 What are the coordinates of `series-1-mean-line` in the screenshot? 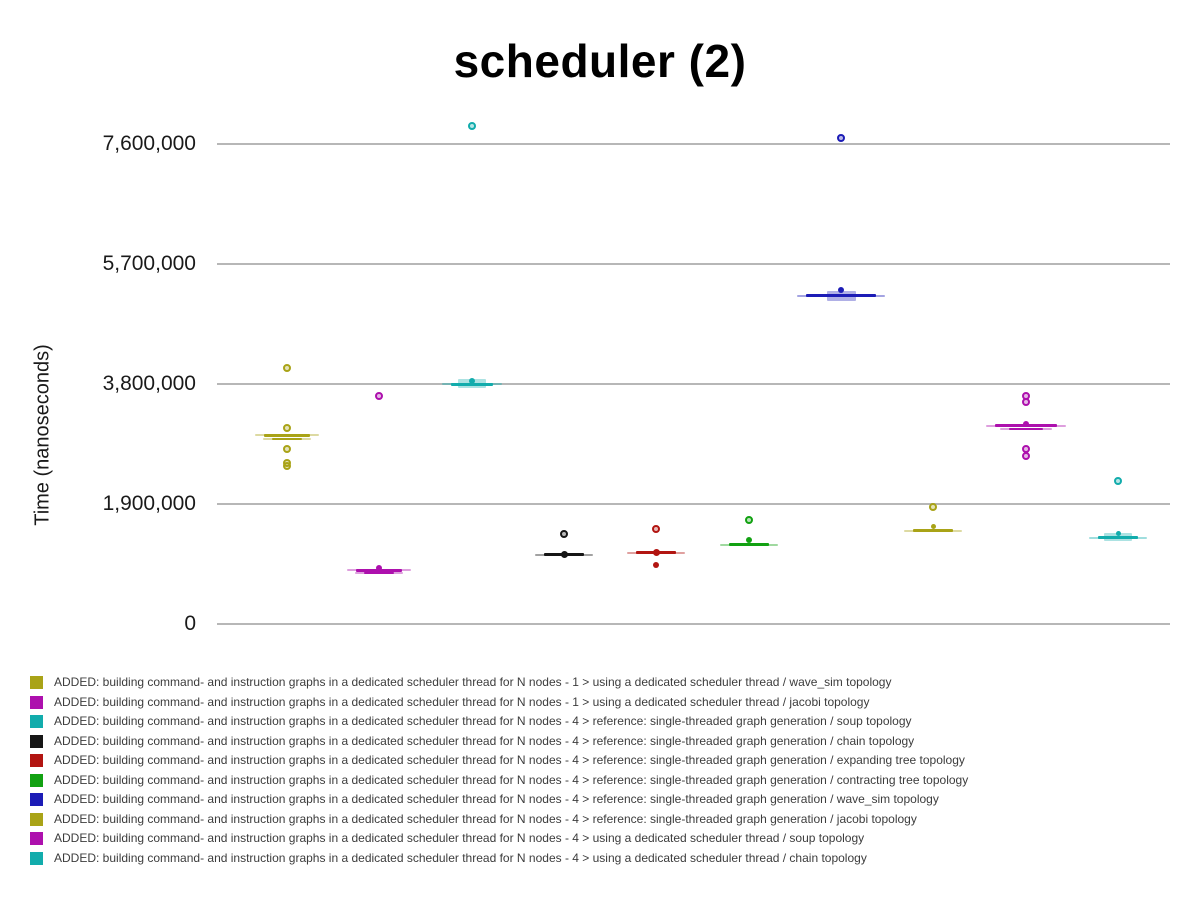 It's located at (379, 573).